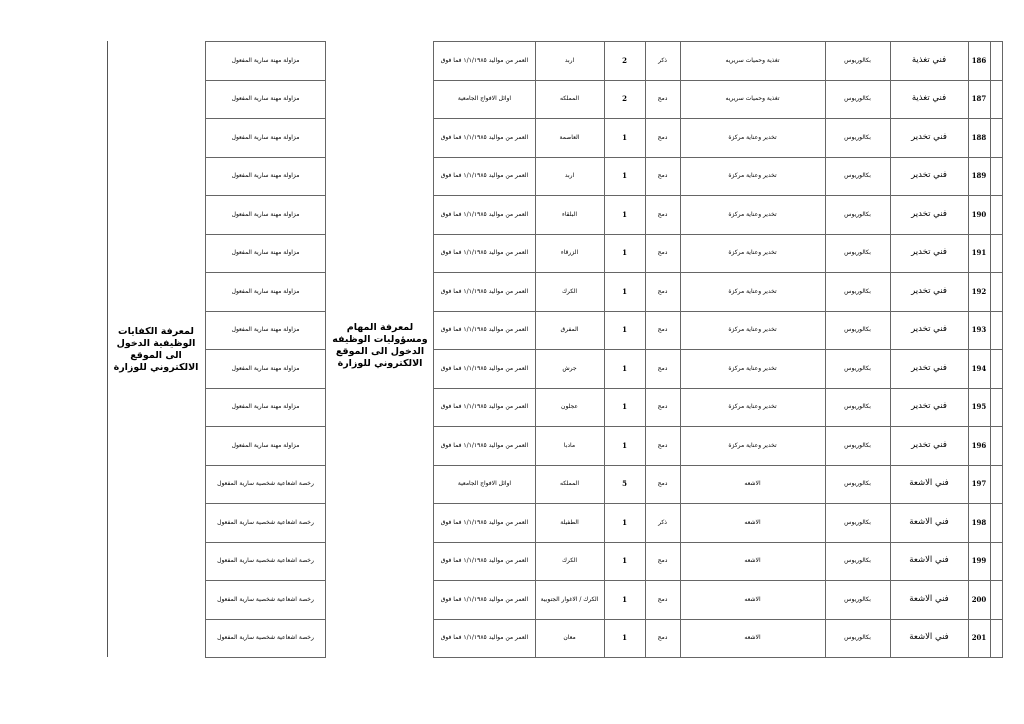  Describe the element at coordinates (625, 61) in the screenshot. I see `cell-count: 2` at that location.